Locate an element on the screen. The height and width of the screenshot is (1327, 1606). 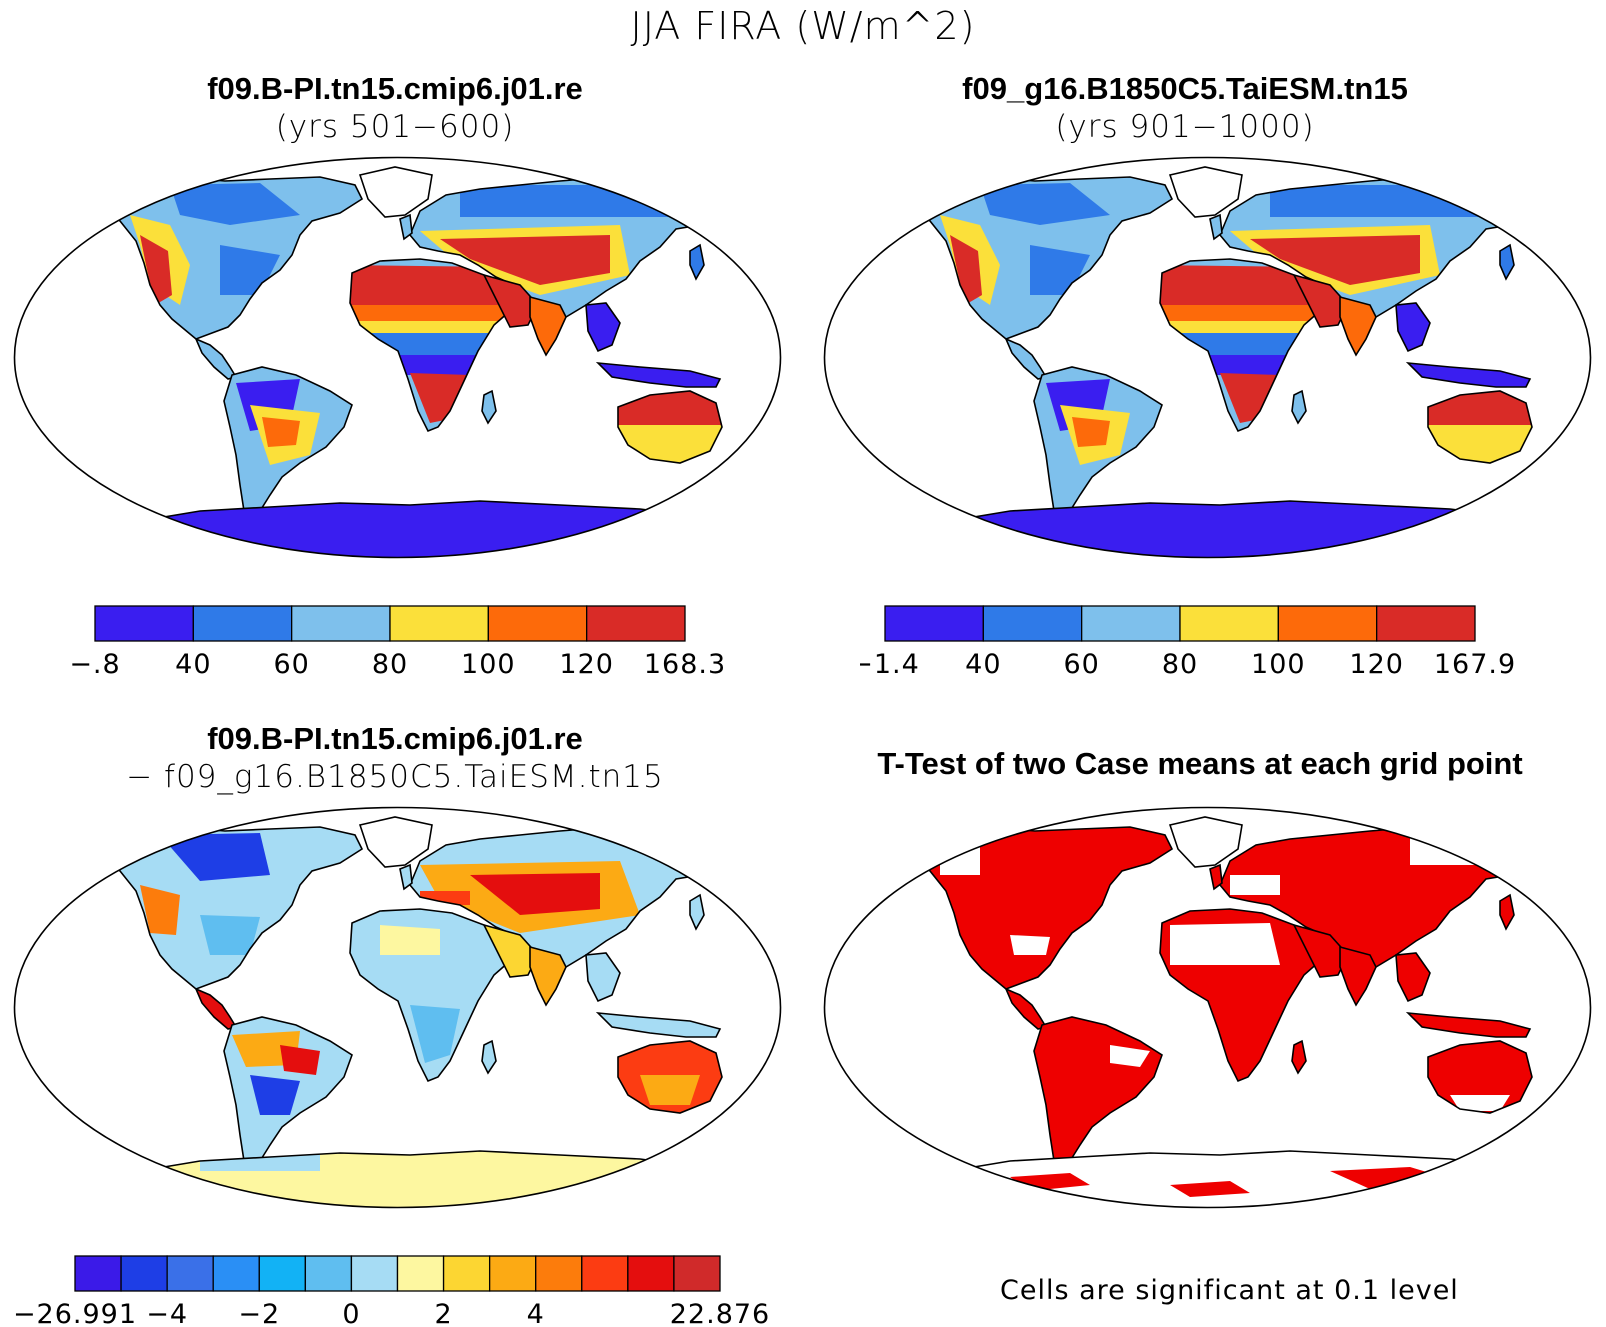
panel2-indonesia-coast is located at coordinates (1468, 374).